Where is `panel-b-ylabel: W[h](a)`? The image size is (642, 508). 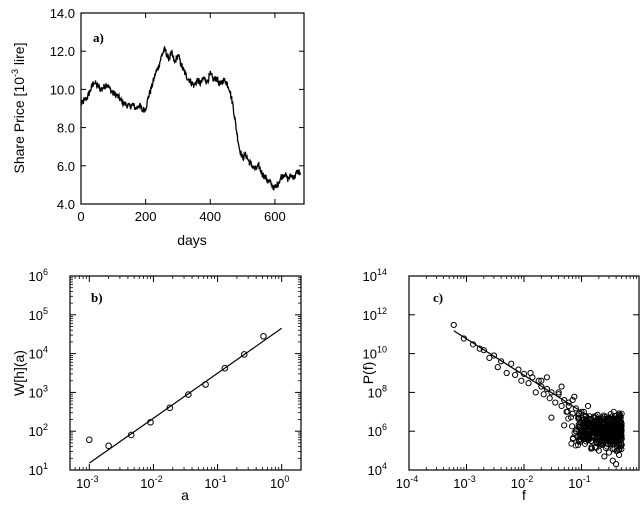 panel-b-ylabel: W[h](a) is located at coordinates (19, 373).